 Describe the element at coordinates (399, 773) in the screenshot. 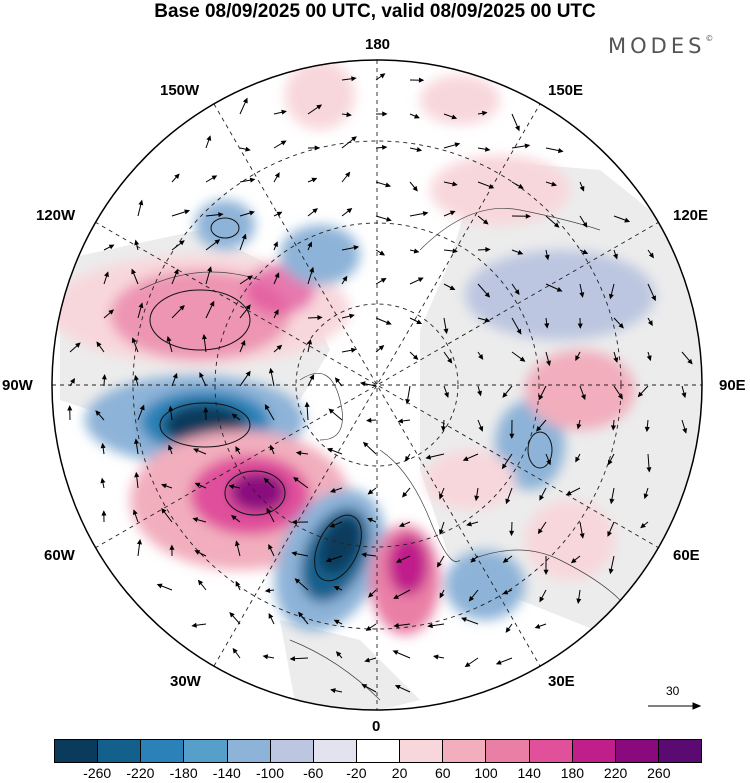

I see `legend-tick-label: 20` at that location.